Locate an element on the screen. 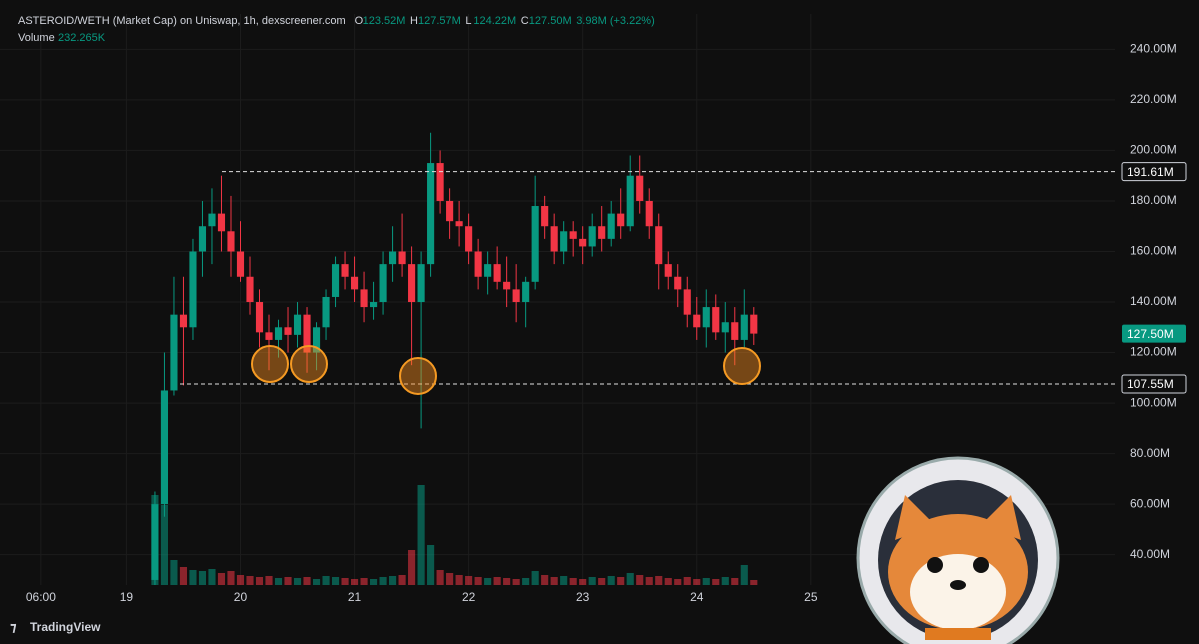  ohlc-value: 124.22M is located at coordinates (494, 21).